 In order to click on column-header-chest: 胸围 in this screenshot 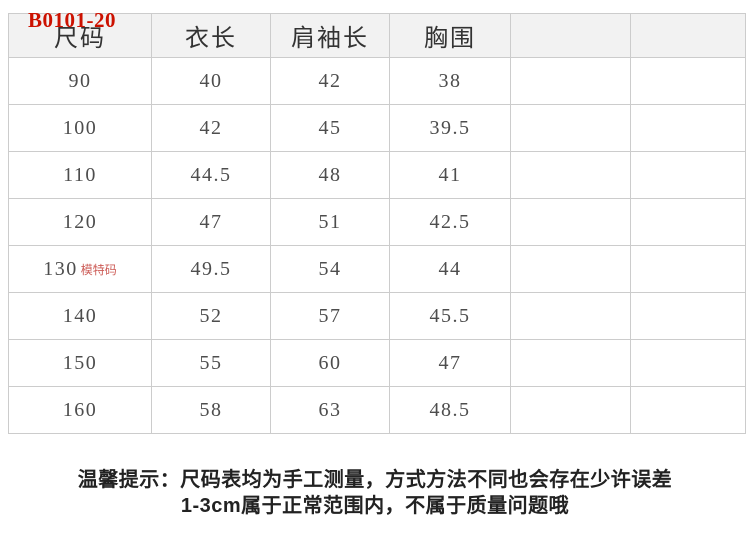, I will do `click(450, 35)`.